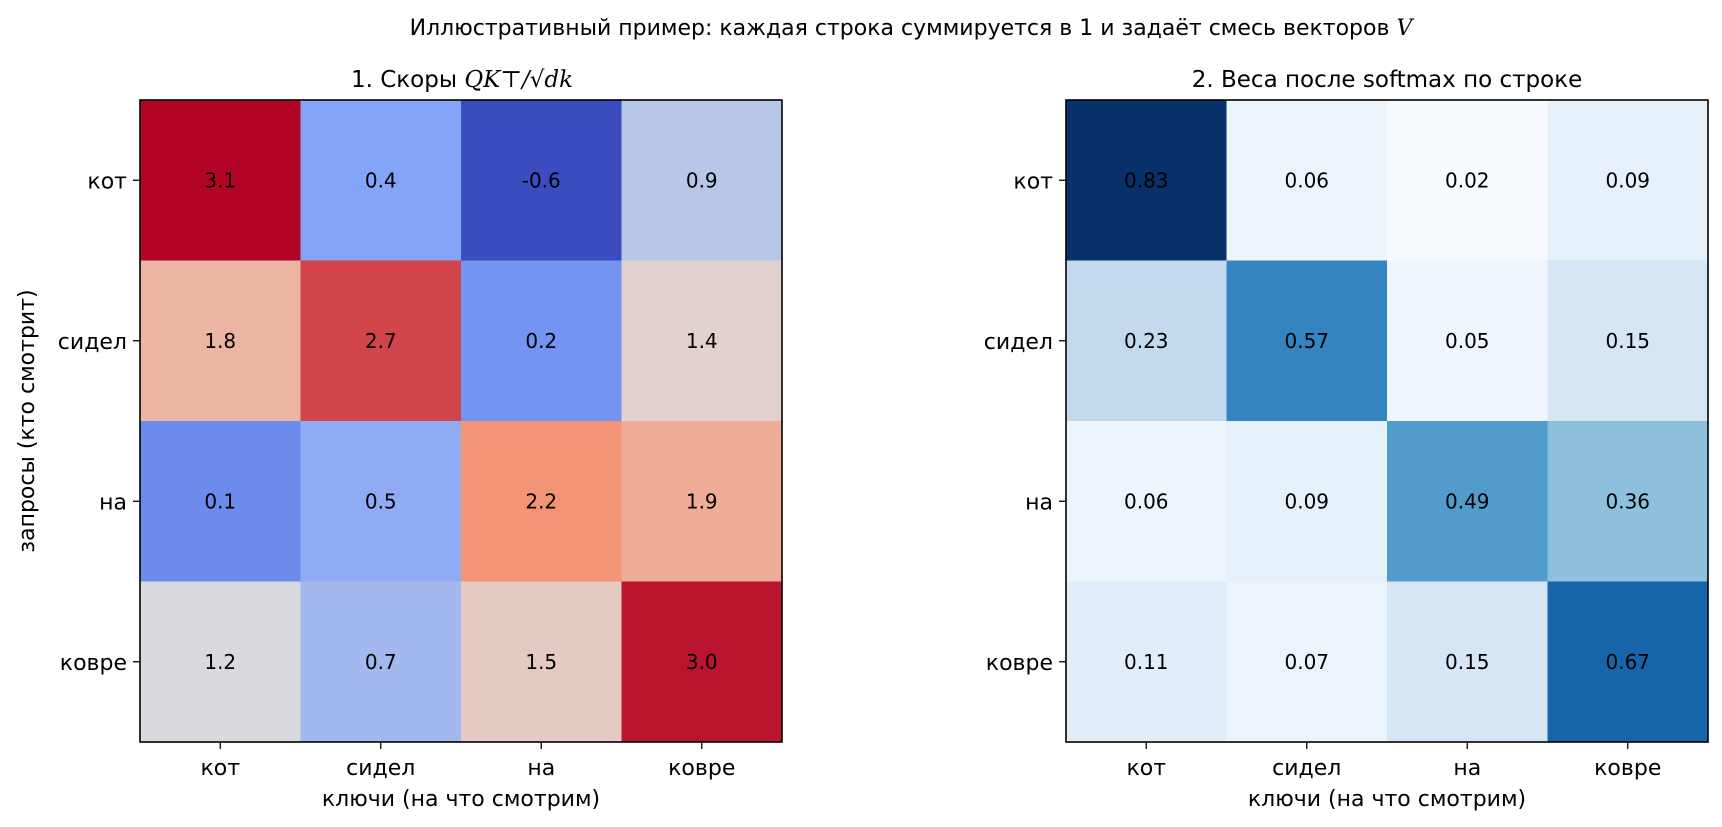 The width and height of the screenshot is (1722, 827). I want to click on softmax-cell-label: 0.11, so click(1146, 662).